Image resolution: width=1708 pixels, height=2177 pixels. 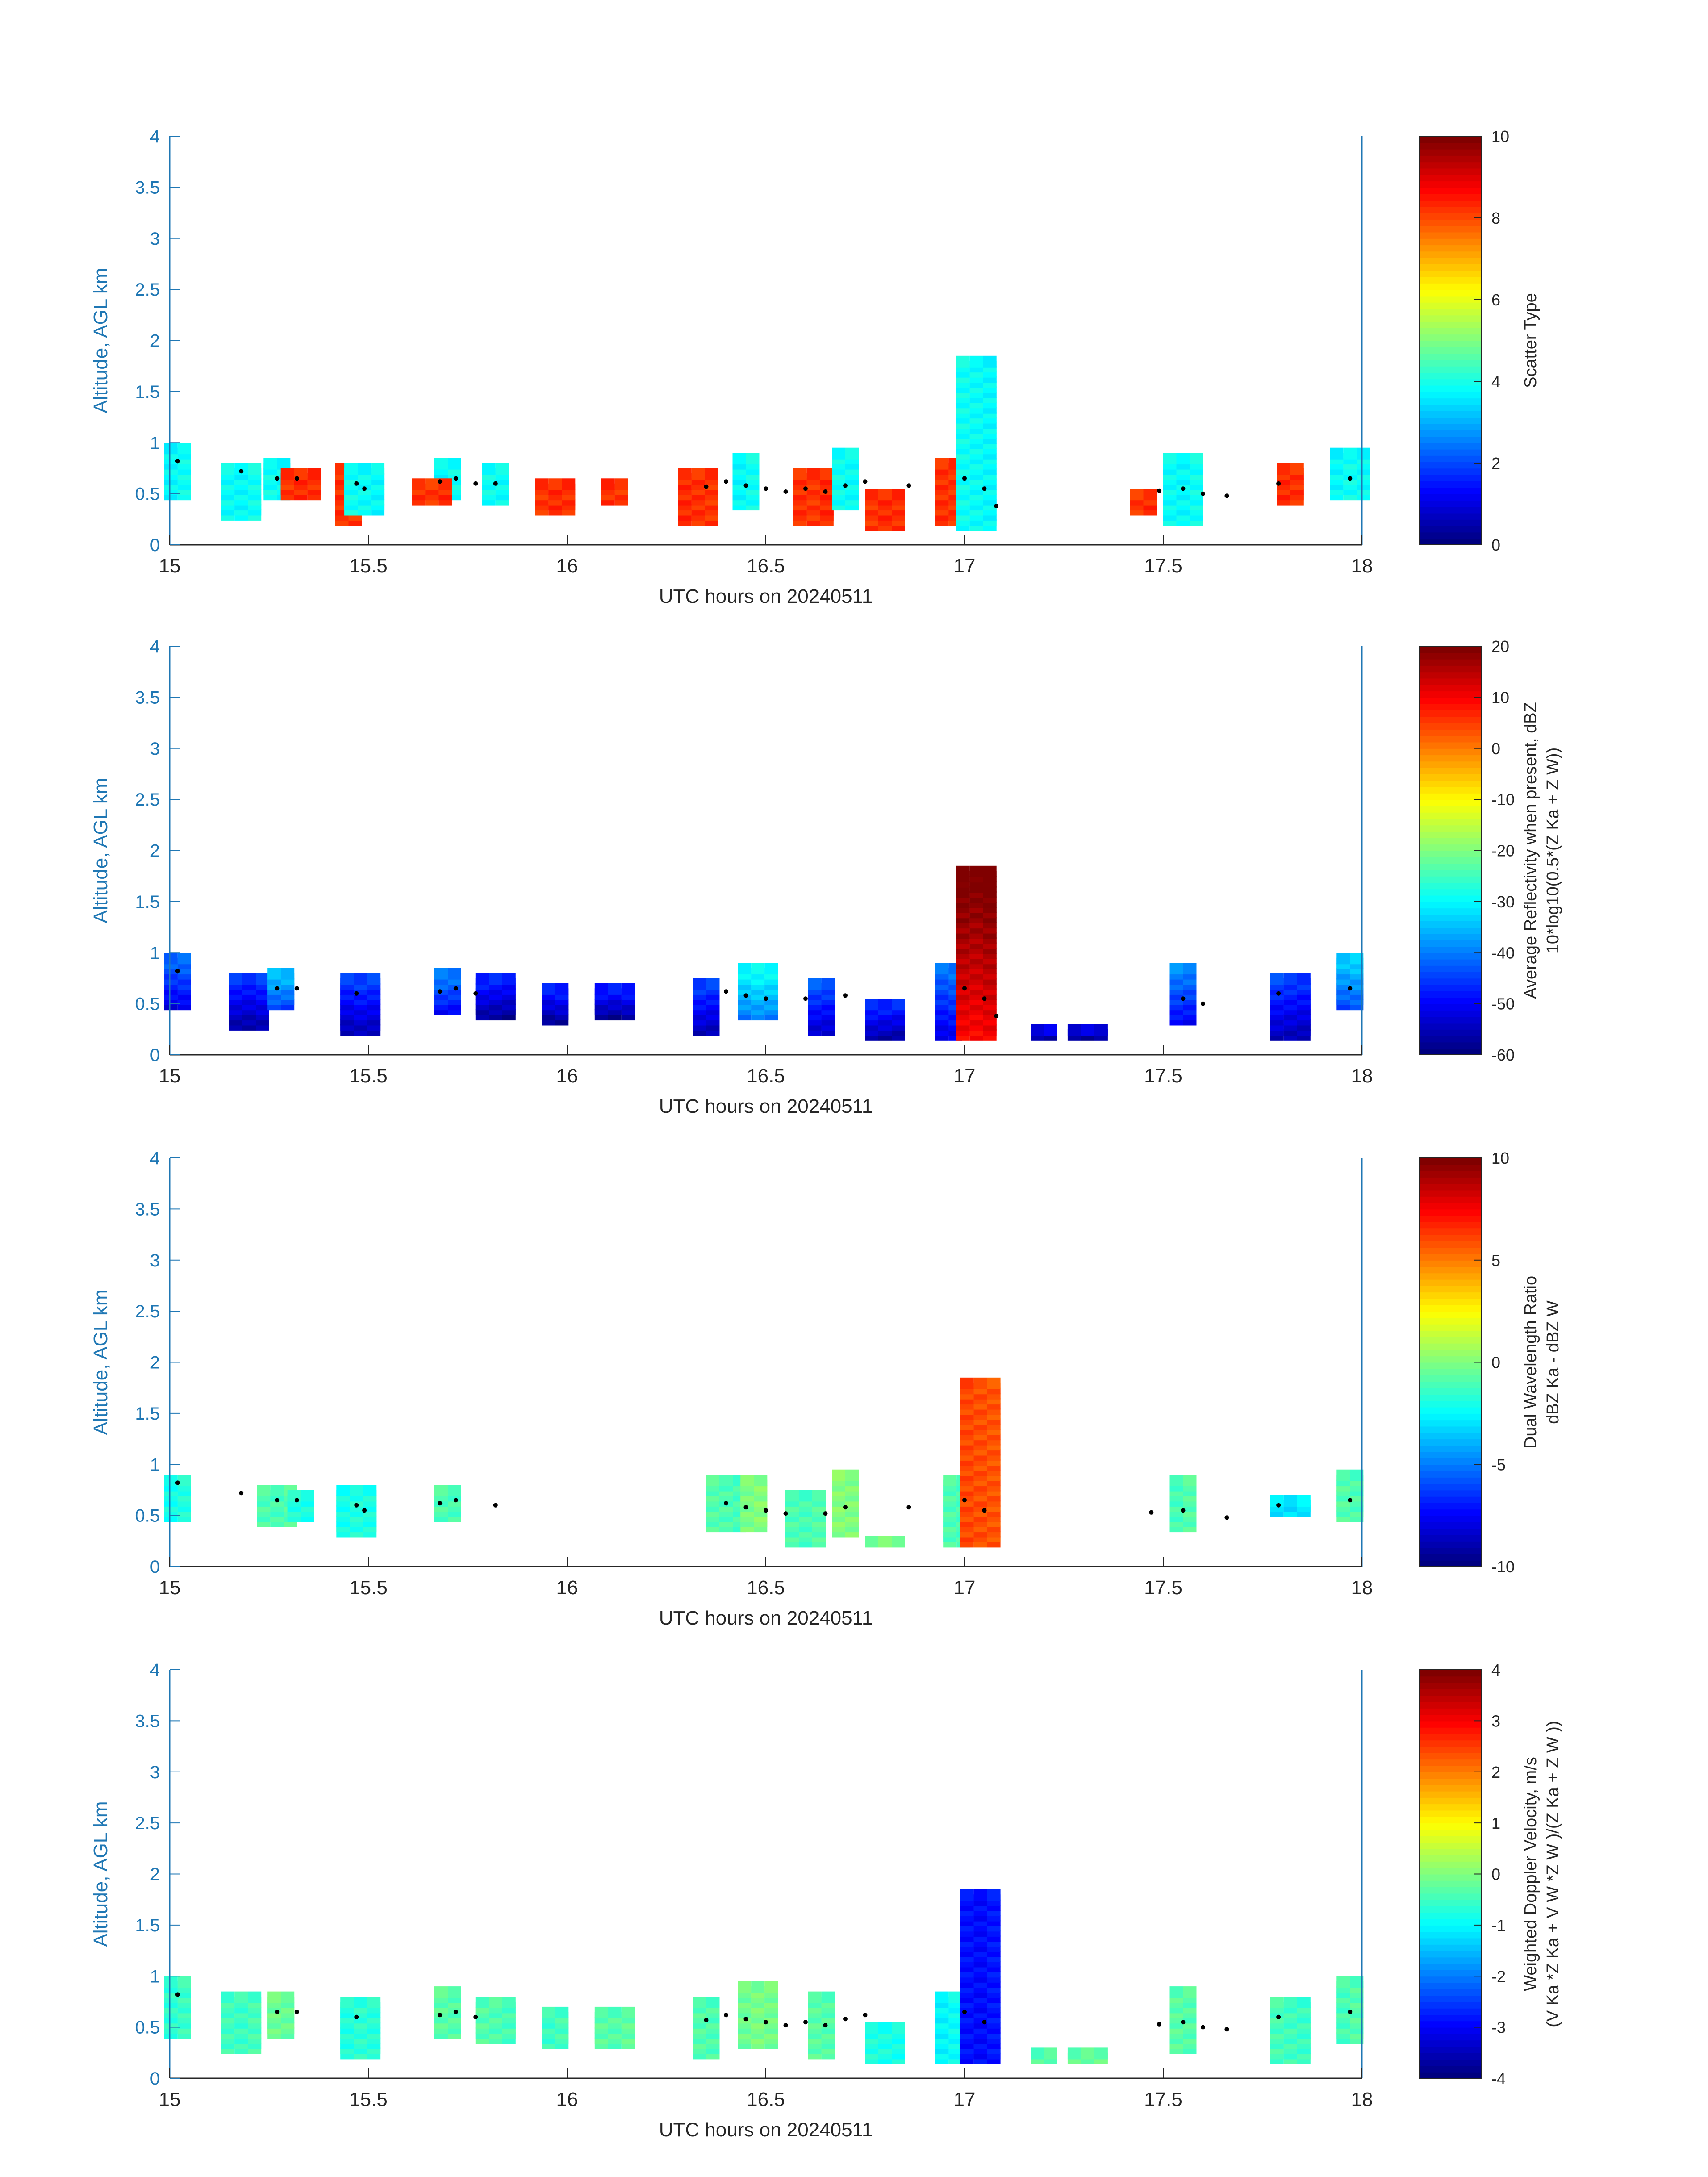 What do you see at coordinates (1498, 1976) in the screenshot?
I see `colorbar-tick-label: -2` at bounding box center [1498, 1976].